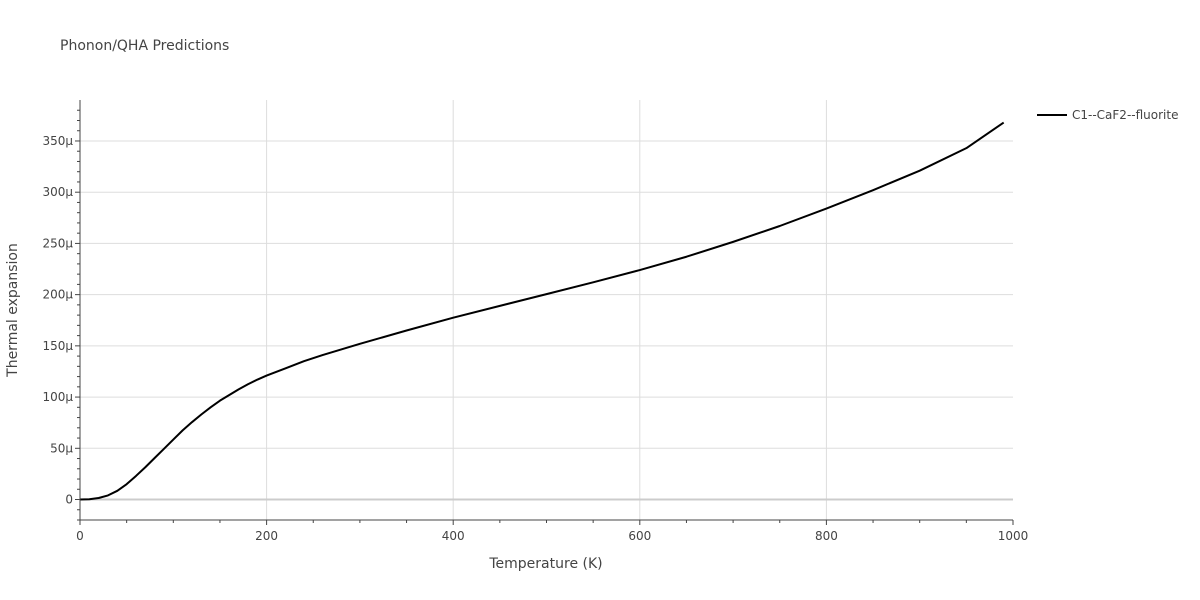  What do you see at coordinates (80, 536) in the screenshot?
I see `x-tick-label: 0` at bounding box center [80, 536].